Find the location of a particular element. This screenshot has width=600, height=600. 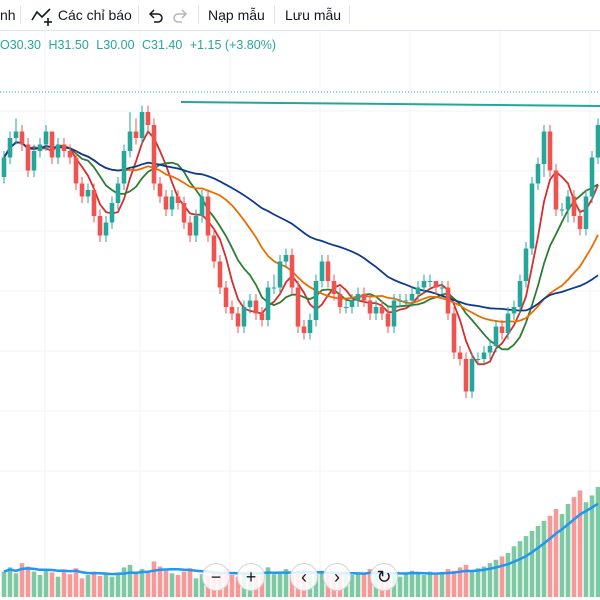

trendline is located at coordinates (390, 104).